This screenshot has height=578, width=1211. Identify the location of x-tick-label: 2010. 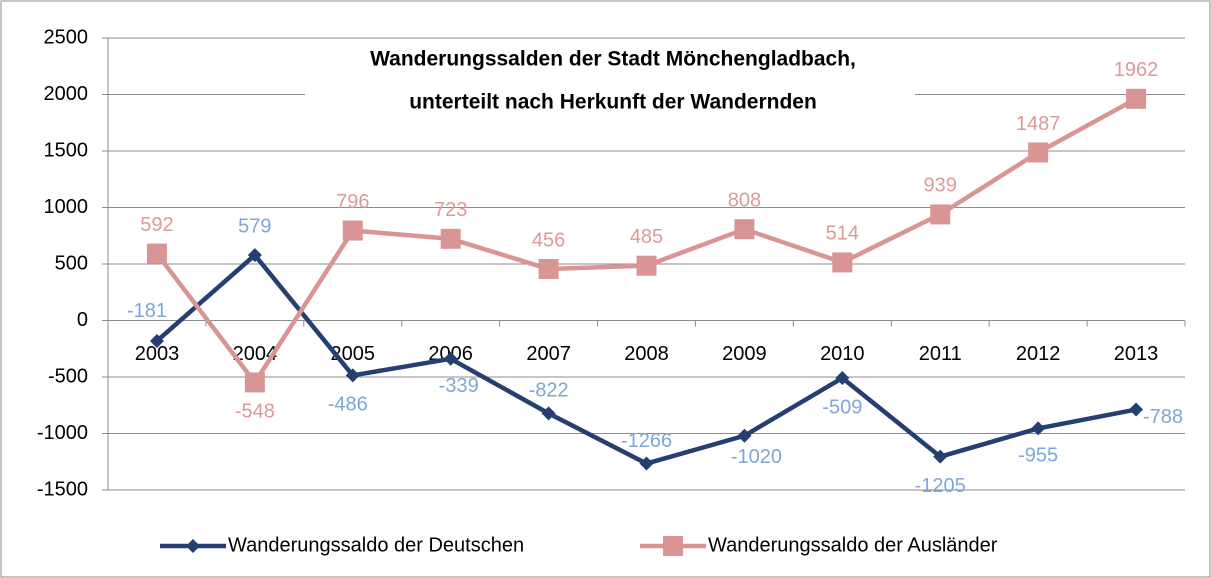
(842, 354).